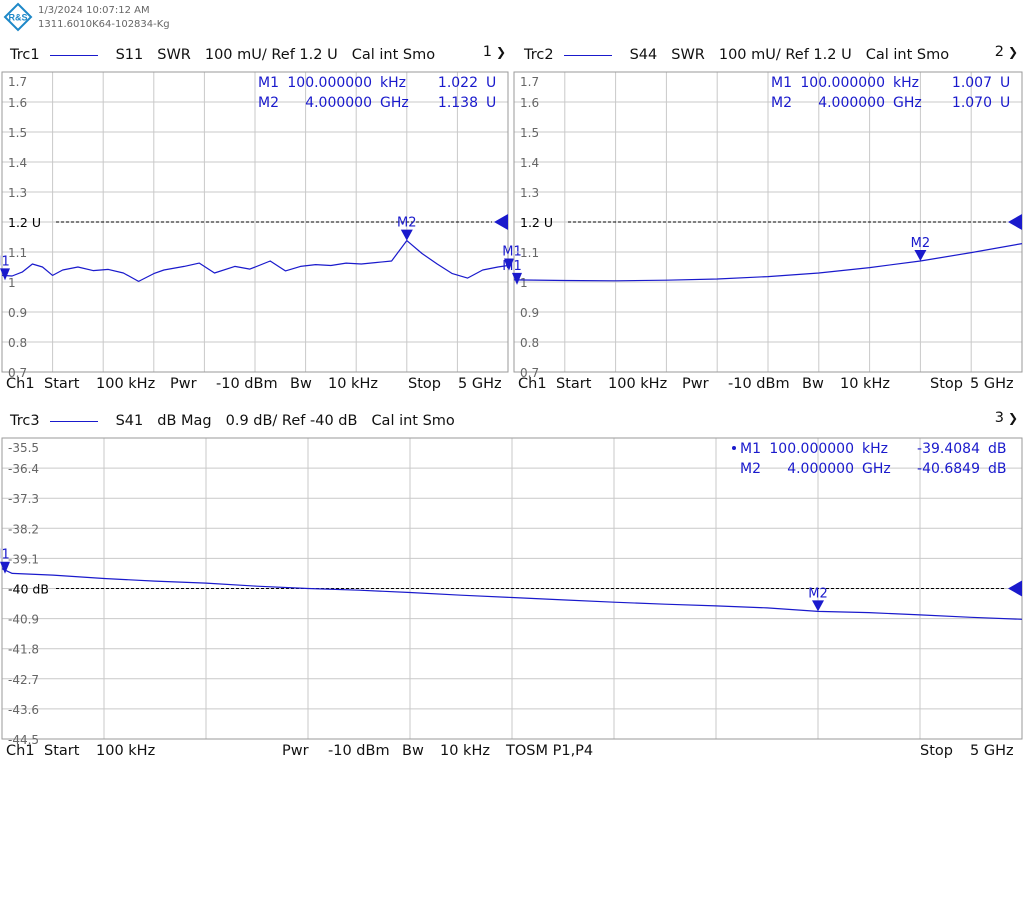  I want to click on window-selector: 3 ❯, so click(1006, 418).